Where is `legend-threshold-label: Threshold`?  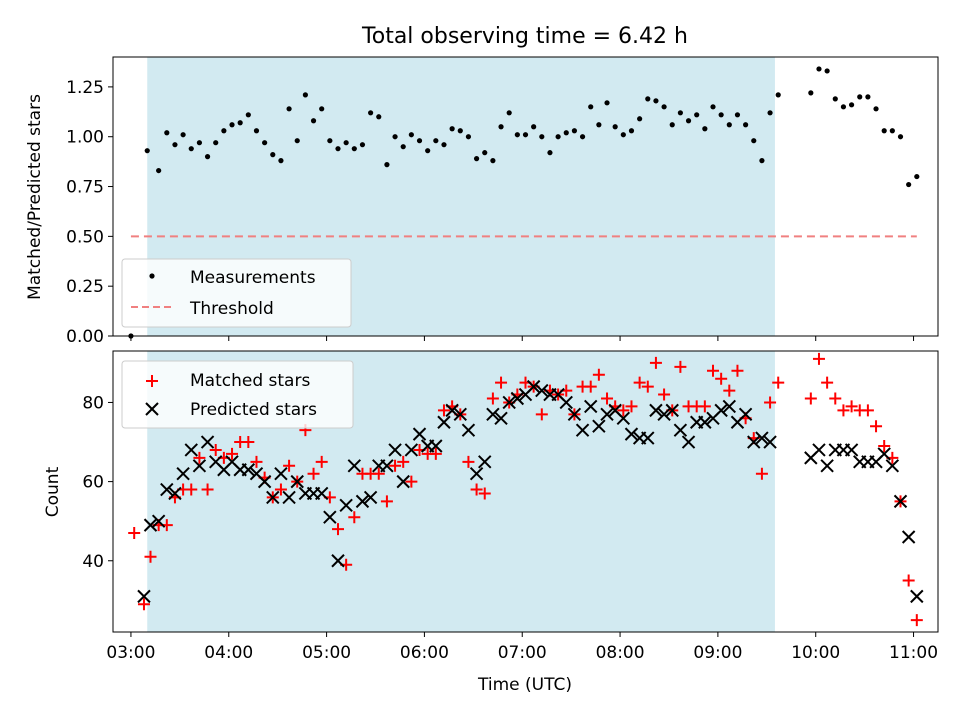
legend-threshold-label: Threshold is located at coordinates (231, 309).